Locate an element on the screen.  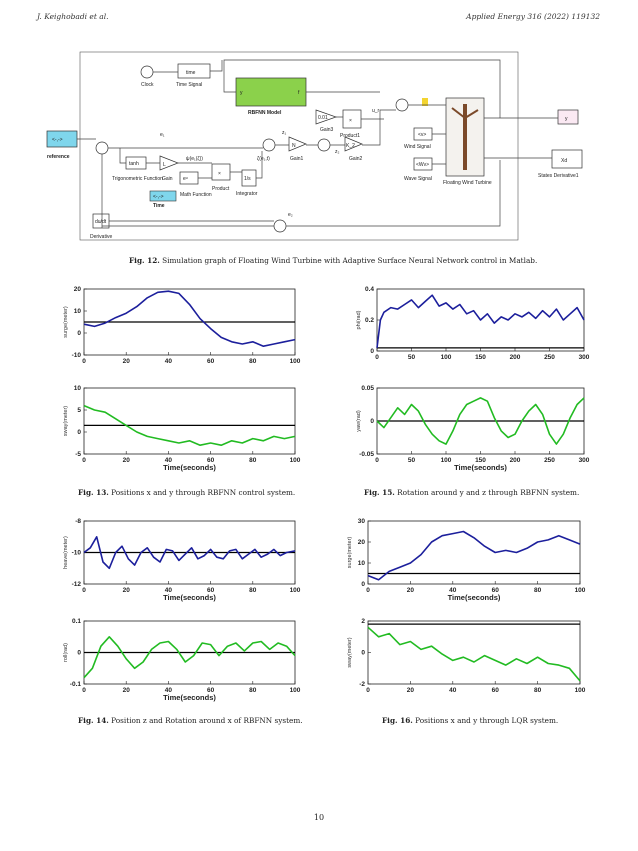
rbfnn-in: y is located at coordinates (241, 93).